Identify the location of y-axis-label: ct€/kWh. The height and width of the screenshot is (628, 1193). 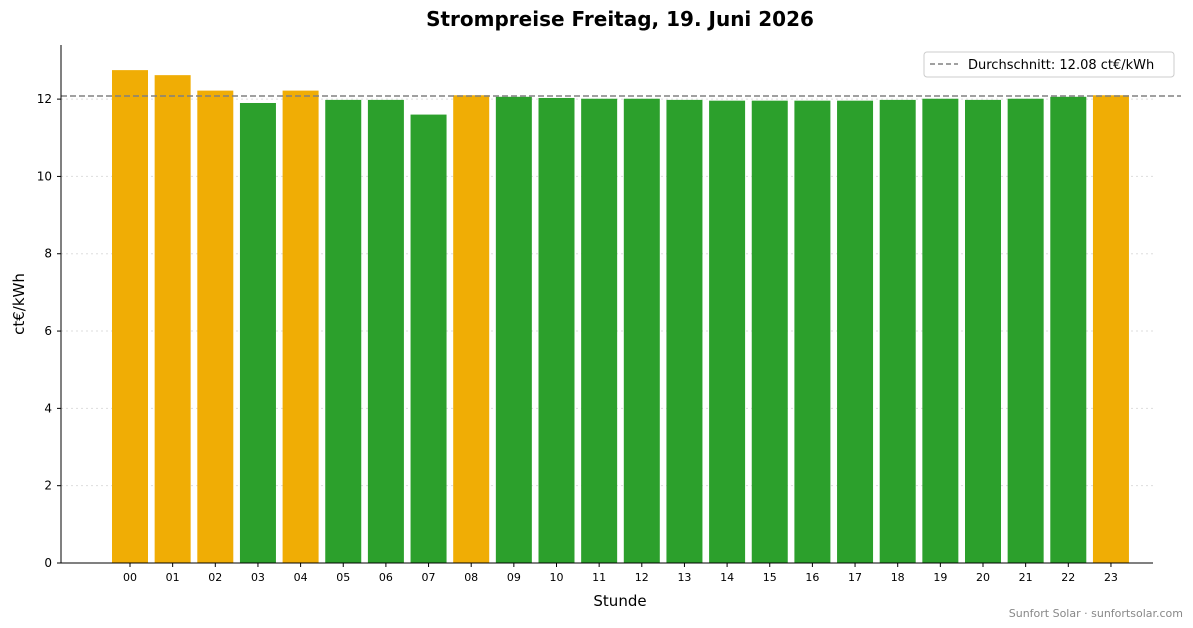
(19, 304).